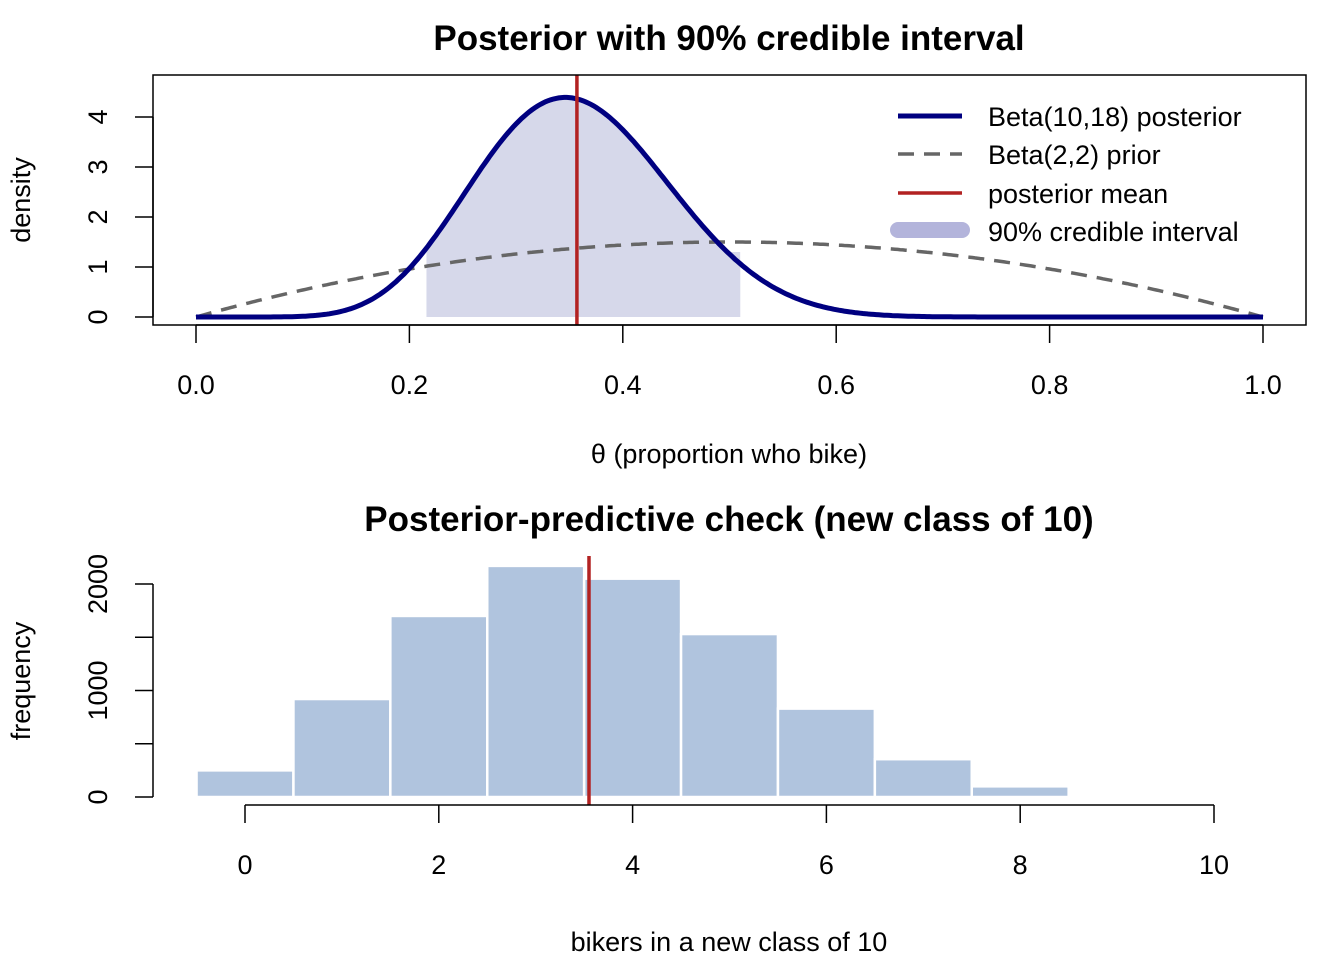 Image resolution: width=1344 pixels, height=960 pixels. What do you see at coordinates (438, 865) in the screenshot?
I see `x-tick-label: 2` at bounding box center [438, 865].